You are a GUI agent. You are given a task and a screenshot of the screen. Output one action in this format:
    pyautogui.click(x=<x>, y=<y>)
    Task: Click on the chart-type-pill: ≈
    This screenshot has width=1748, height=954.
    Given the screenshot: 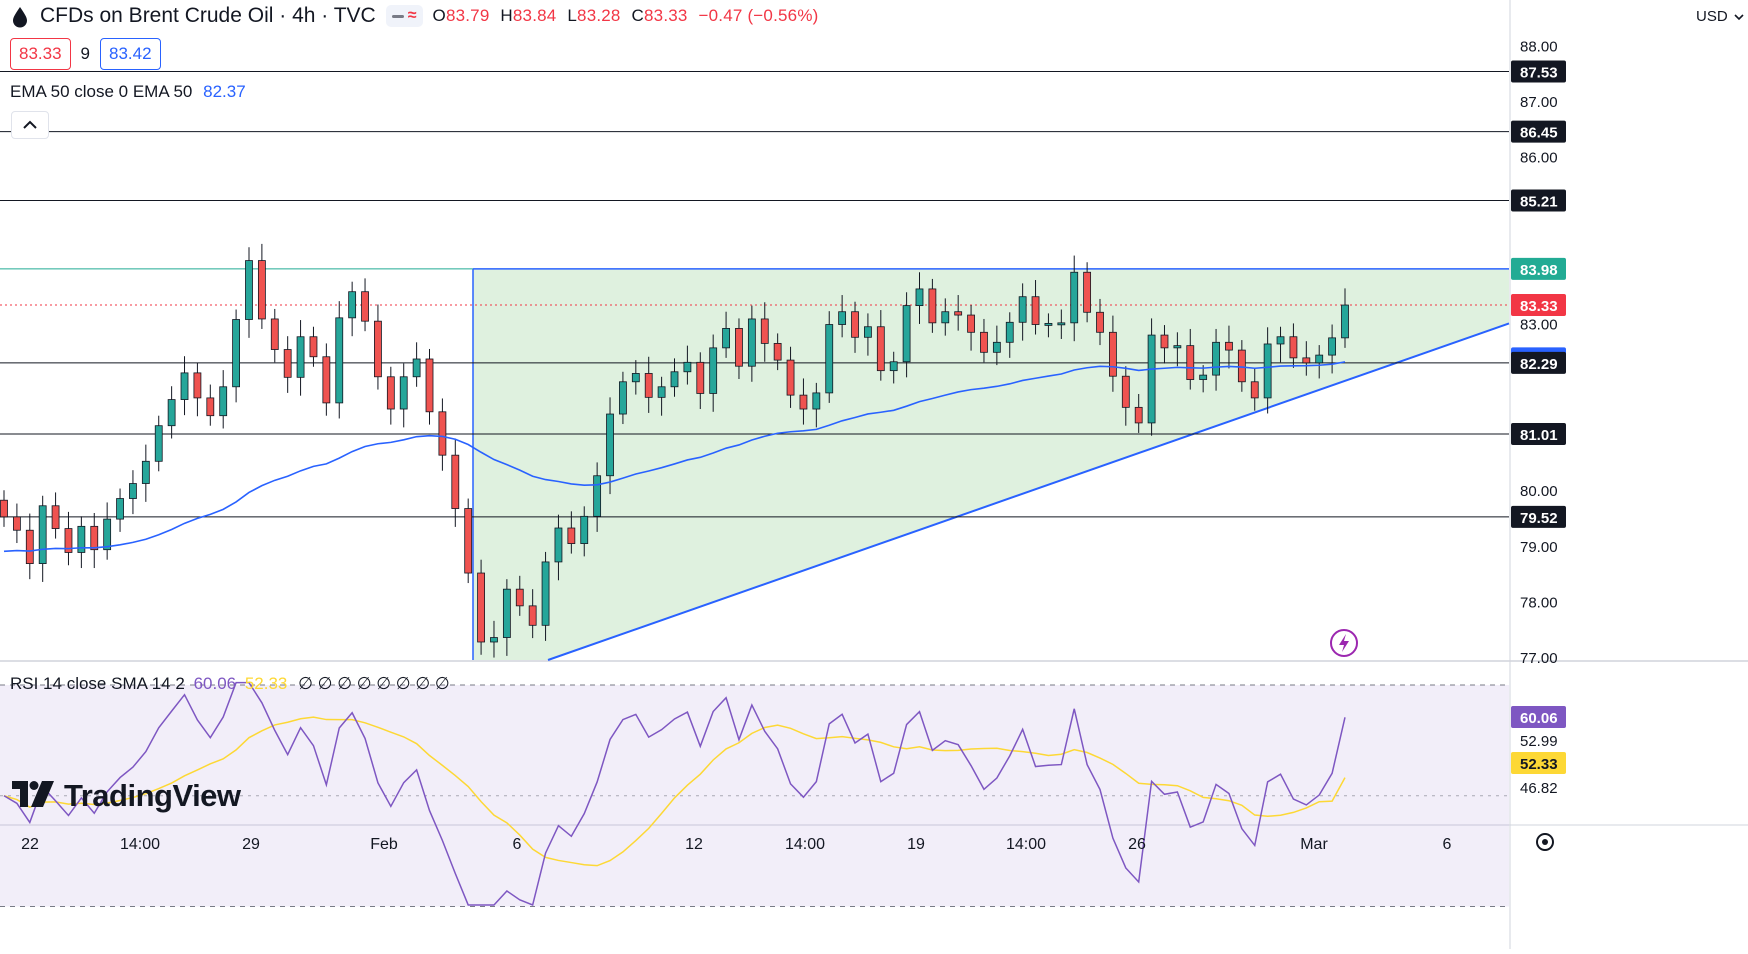 What is the action you would take?
    pyautogui.click(x=404, y=16)
    